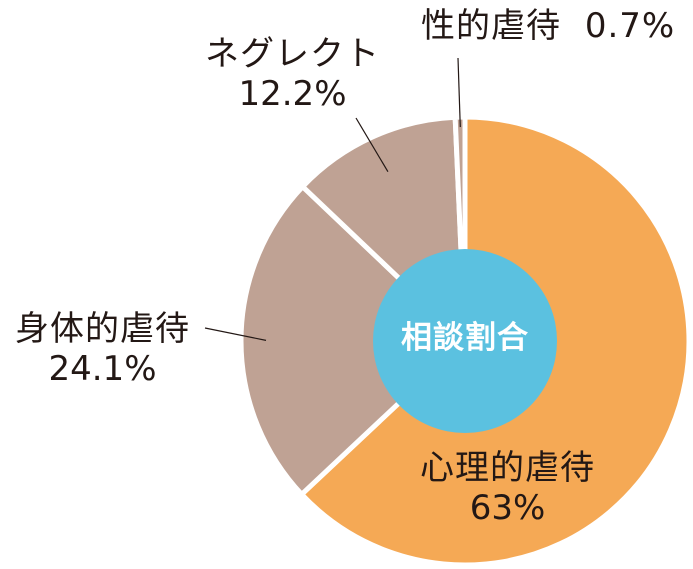 The image size is (693, 569). I want to click on label-sexual-pct: 0.7%, so click(630, 26).